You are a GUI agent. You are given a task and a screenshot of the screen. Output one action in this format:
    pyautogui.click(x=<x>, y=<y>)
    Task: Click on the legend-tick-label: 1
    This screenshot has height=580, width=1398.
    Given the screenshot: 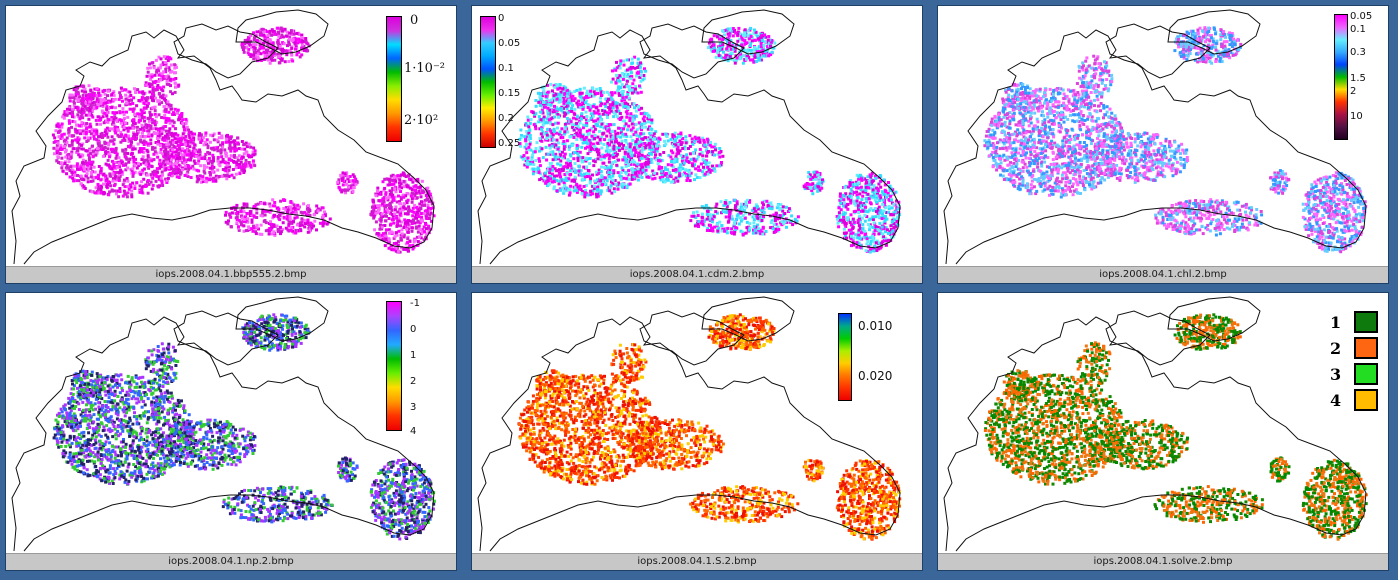 What is the action you would take?
    pyautogui.click(x=413, y=355)
    